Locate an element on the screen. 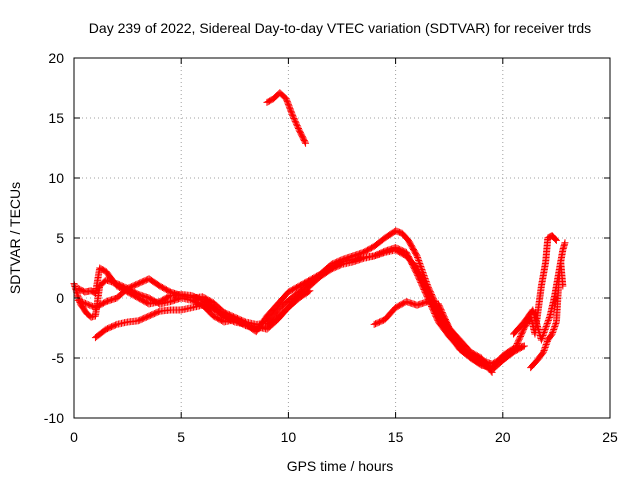 The image size is (640, 480). y-tick-label: -10 is located at coordinates (54, 418).